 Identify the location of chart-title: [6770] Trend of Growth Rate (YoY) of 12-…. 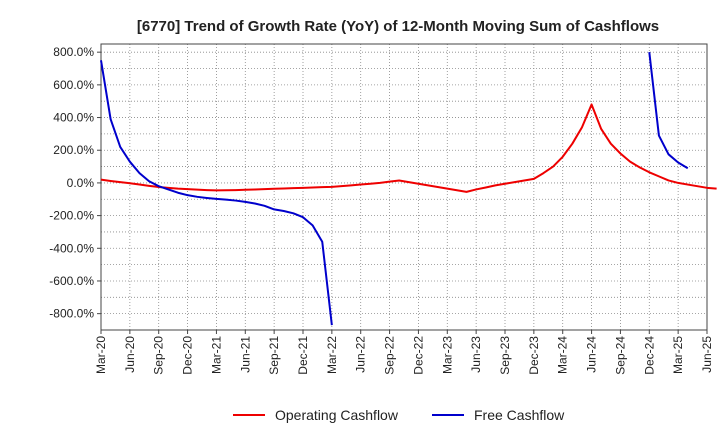
(398, 26).